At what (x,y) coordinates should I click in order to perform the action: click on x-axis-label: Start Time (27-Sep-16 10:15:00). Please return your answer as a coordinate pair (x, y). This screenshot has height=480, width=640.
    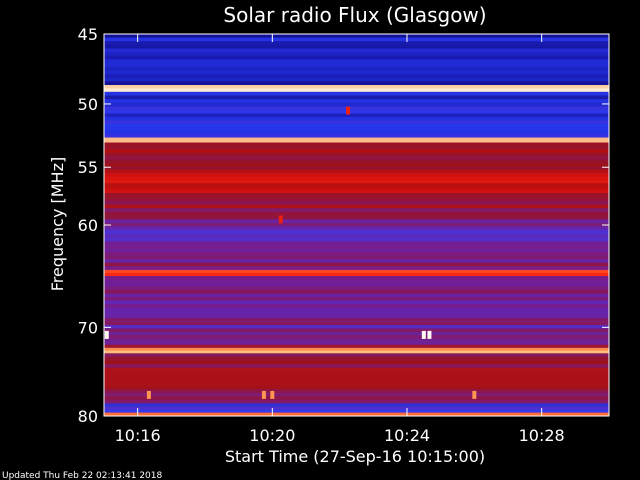
    Looking at the image, I should click on (355, 456).